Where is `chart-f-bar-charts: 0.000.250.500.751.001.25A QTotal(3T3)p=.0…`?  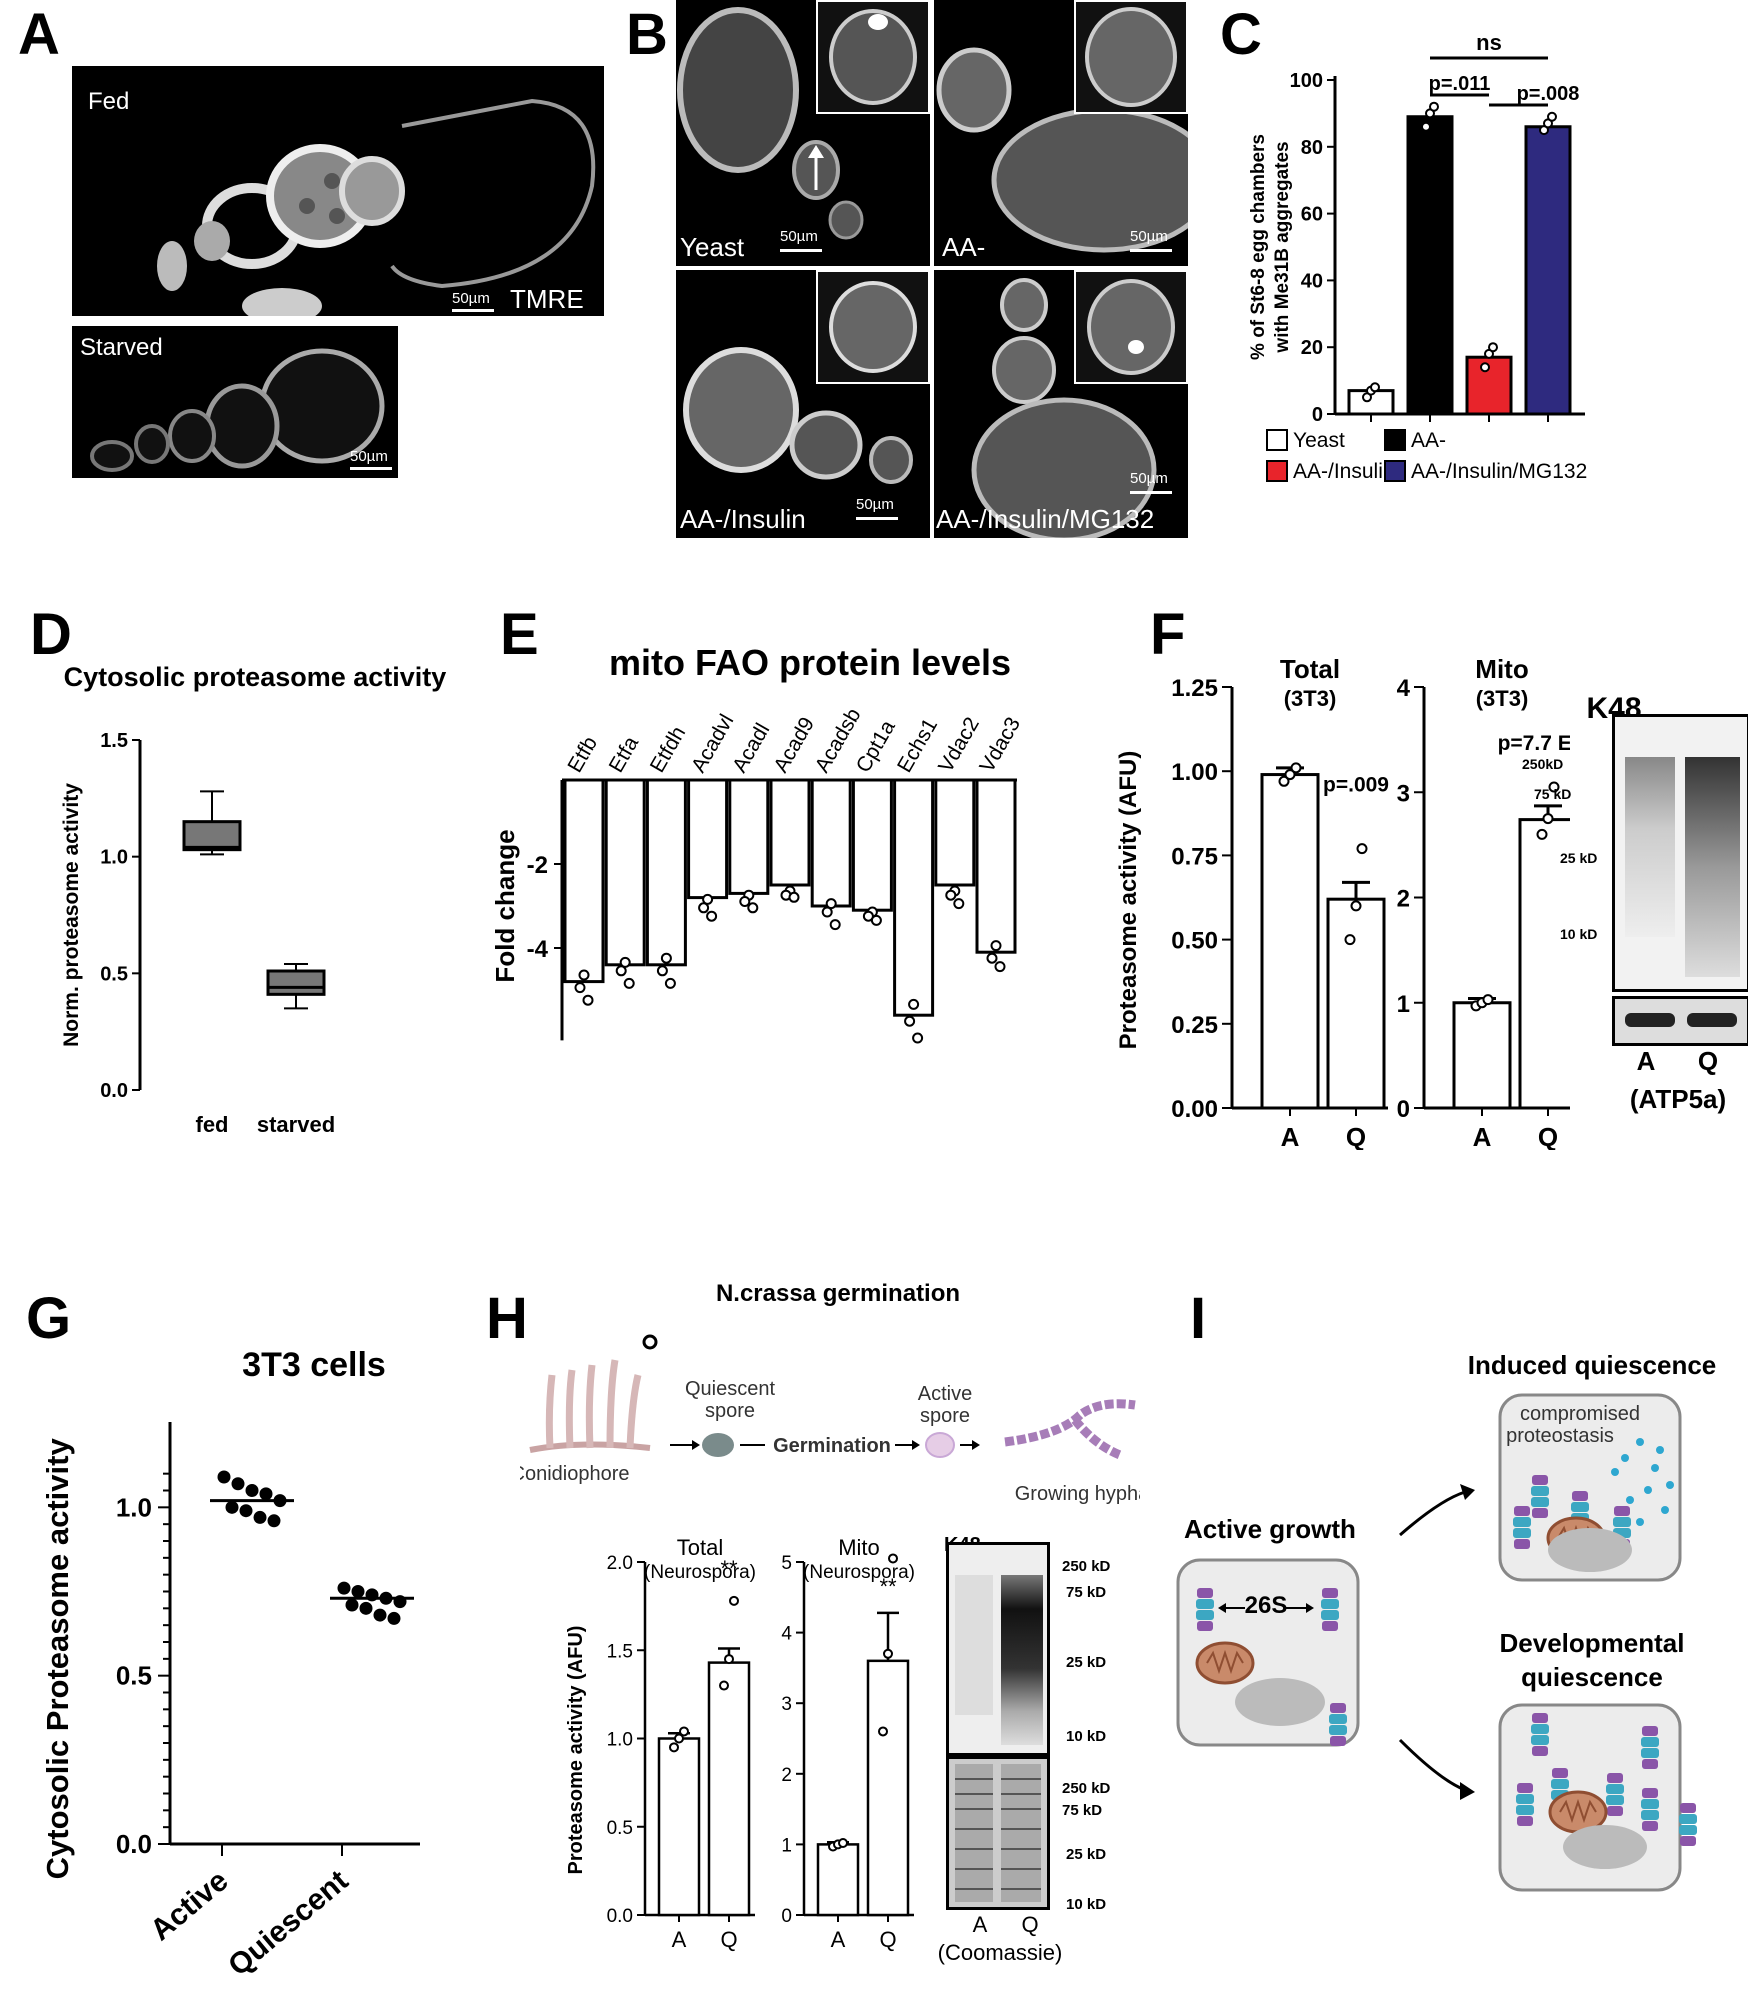
chart-f-bar-charts: 0.000.250.500.751.001.25A QTotal(3T3)p=.0… is located at coordinates (1342, 902).